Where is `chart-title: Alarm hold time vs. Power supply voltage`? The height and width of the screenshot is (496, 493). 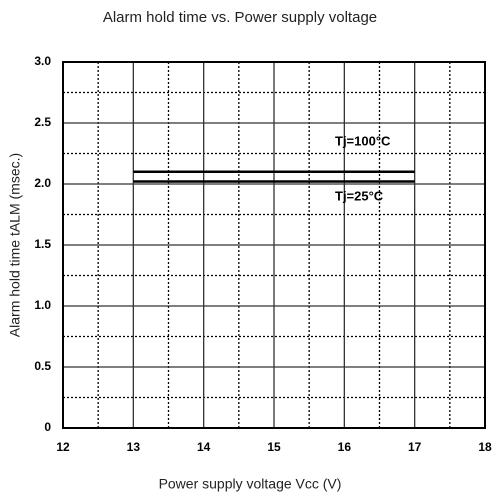
chart-title: Alarm hold time vs. Power supply voltage is located at coordinates (240, 17).